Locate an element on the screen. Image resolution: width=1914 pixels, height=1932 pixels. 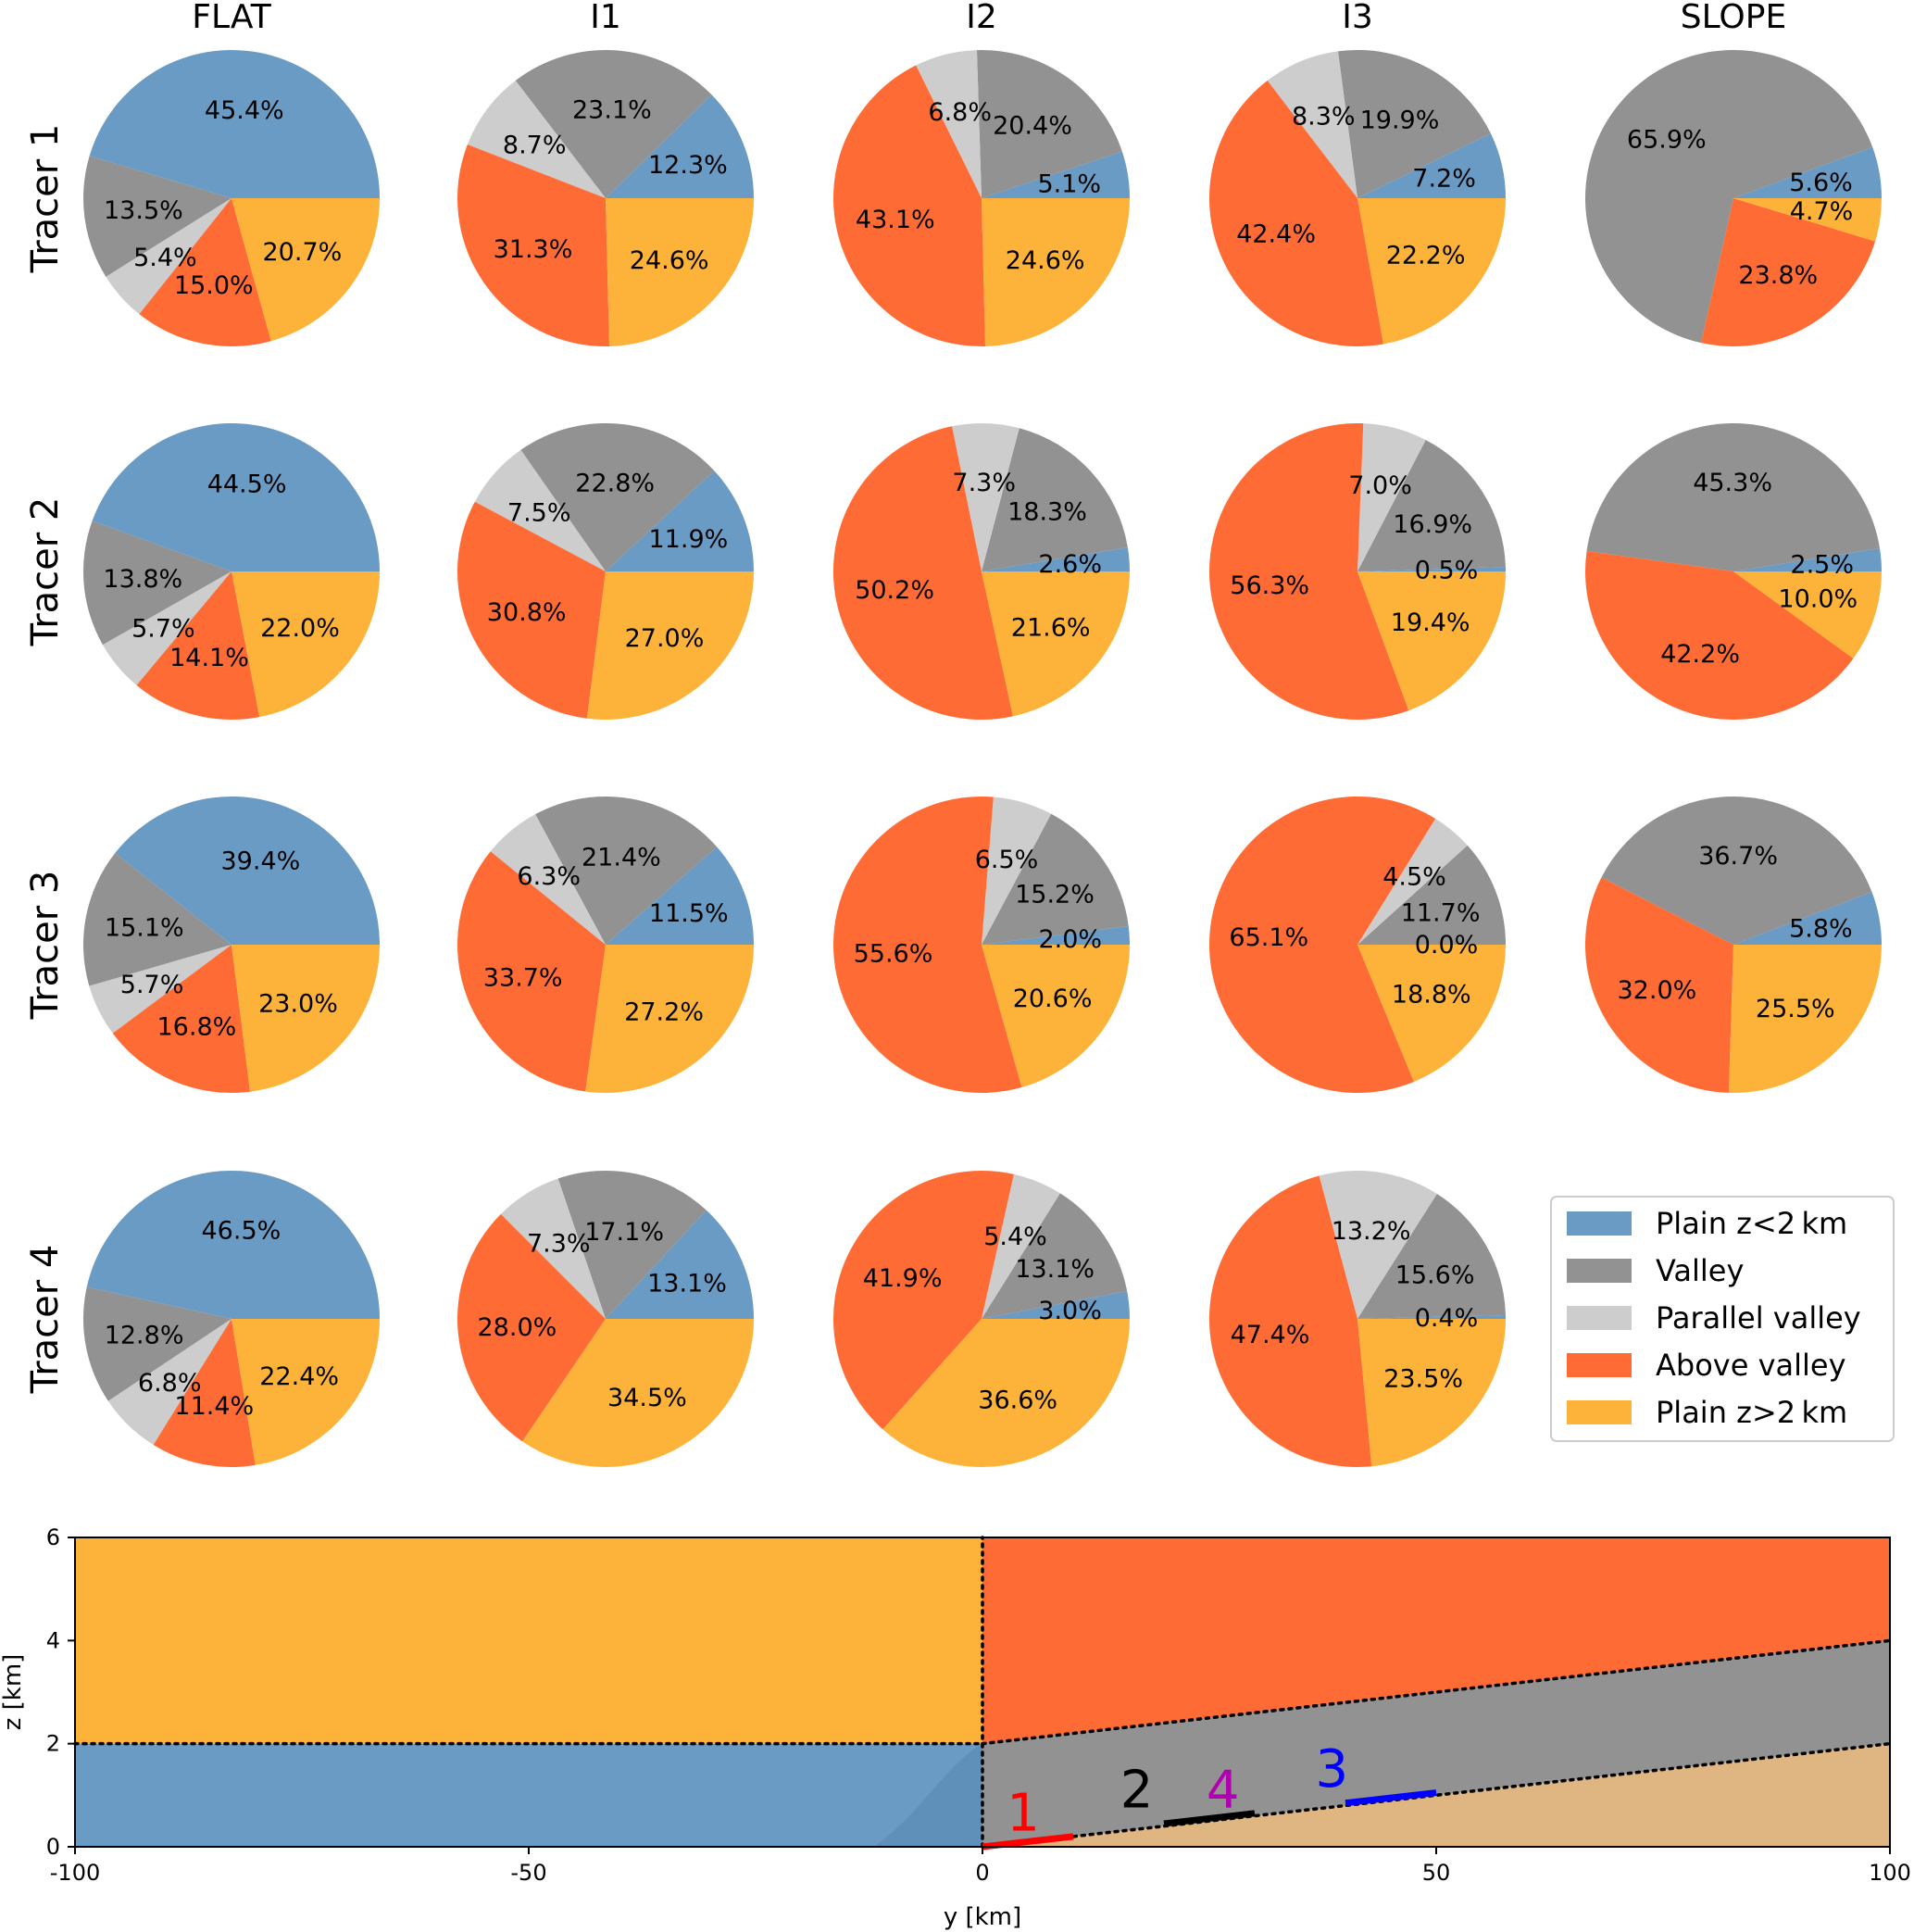
region-valley is located at coordinates (1436, 1743).